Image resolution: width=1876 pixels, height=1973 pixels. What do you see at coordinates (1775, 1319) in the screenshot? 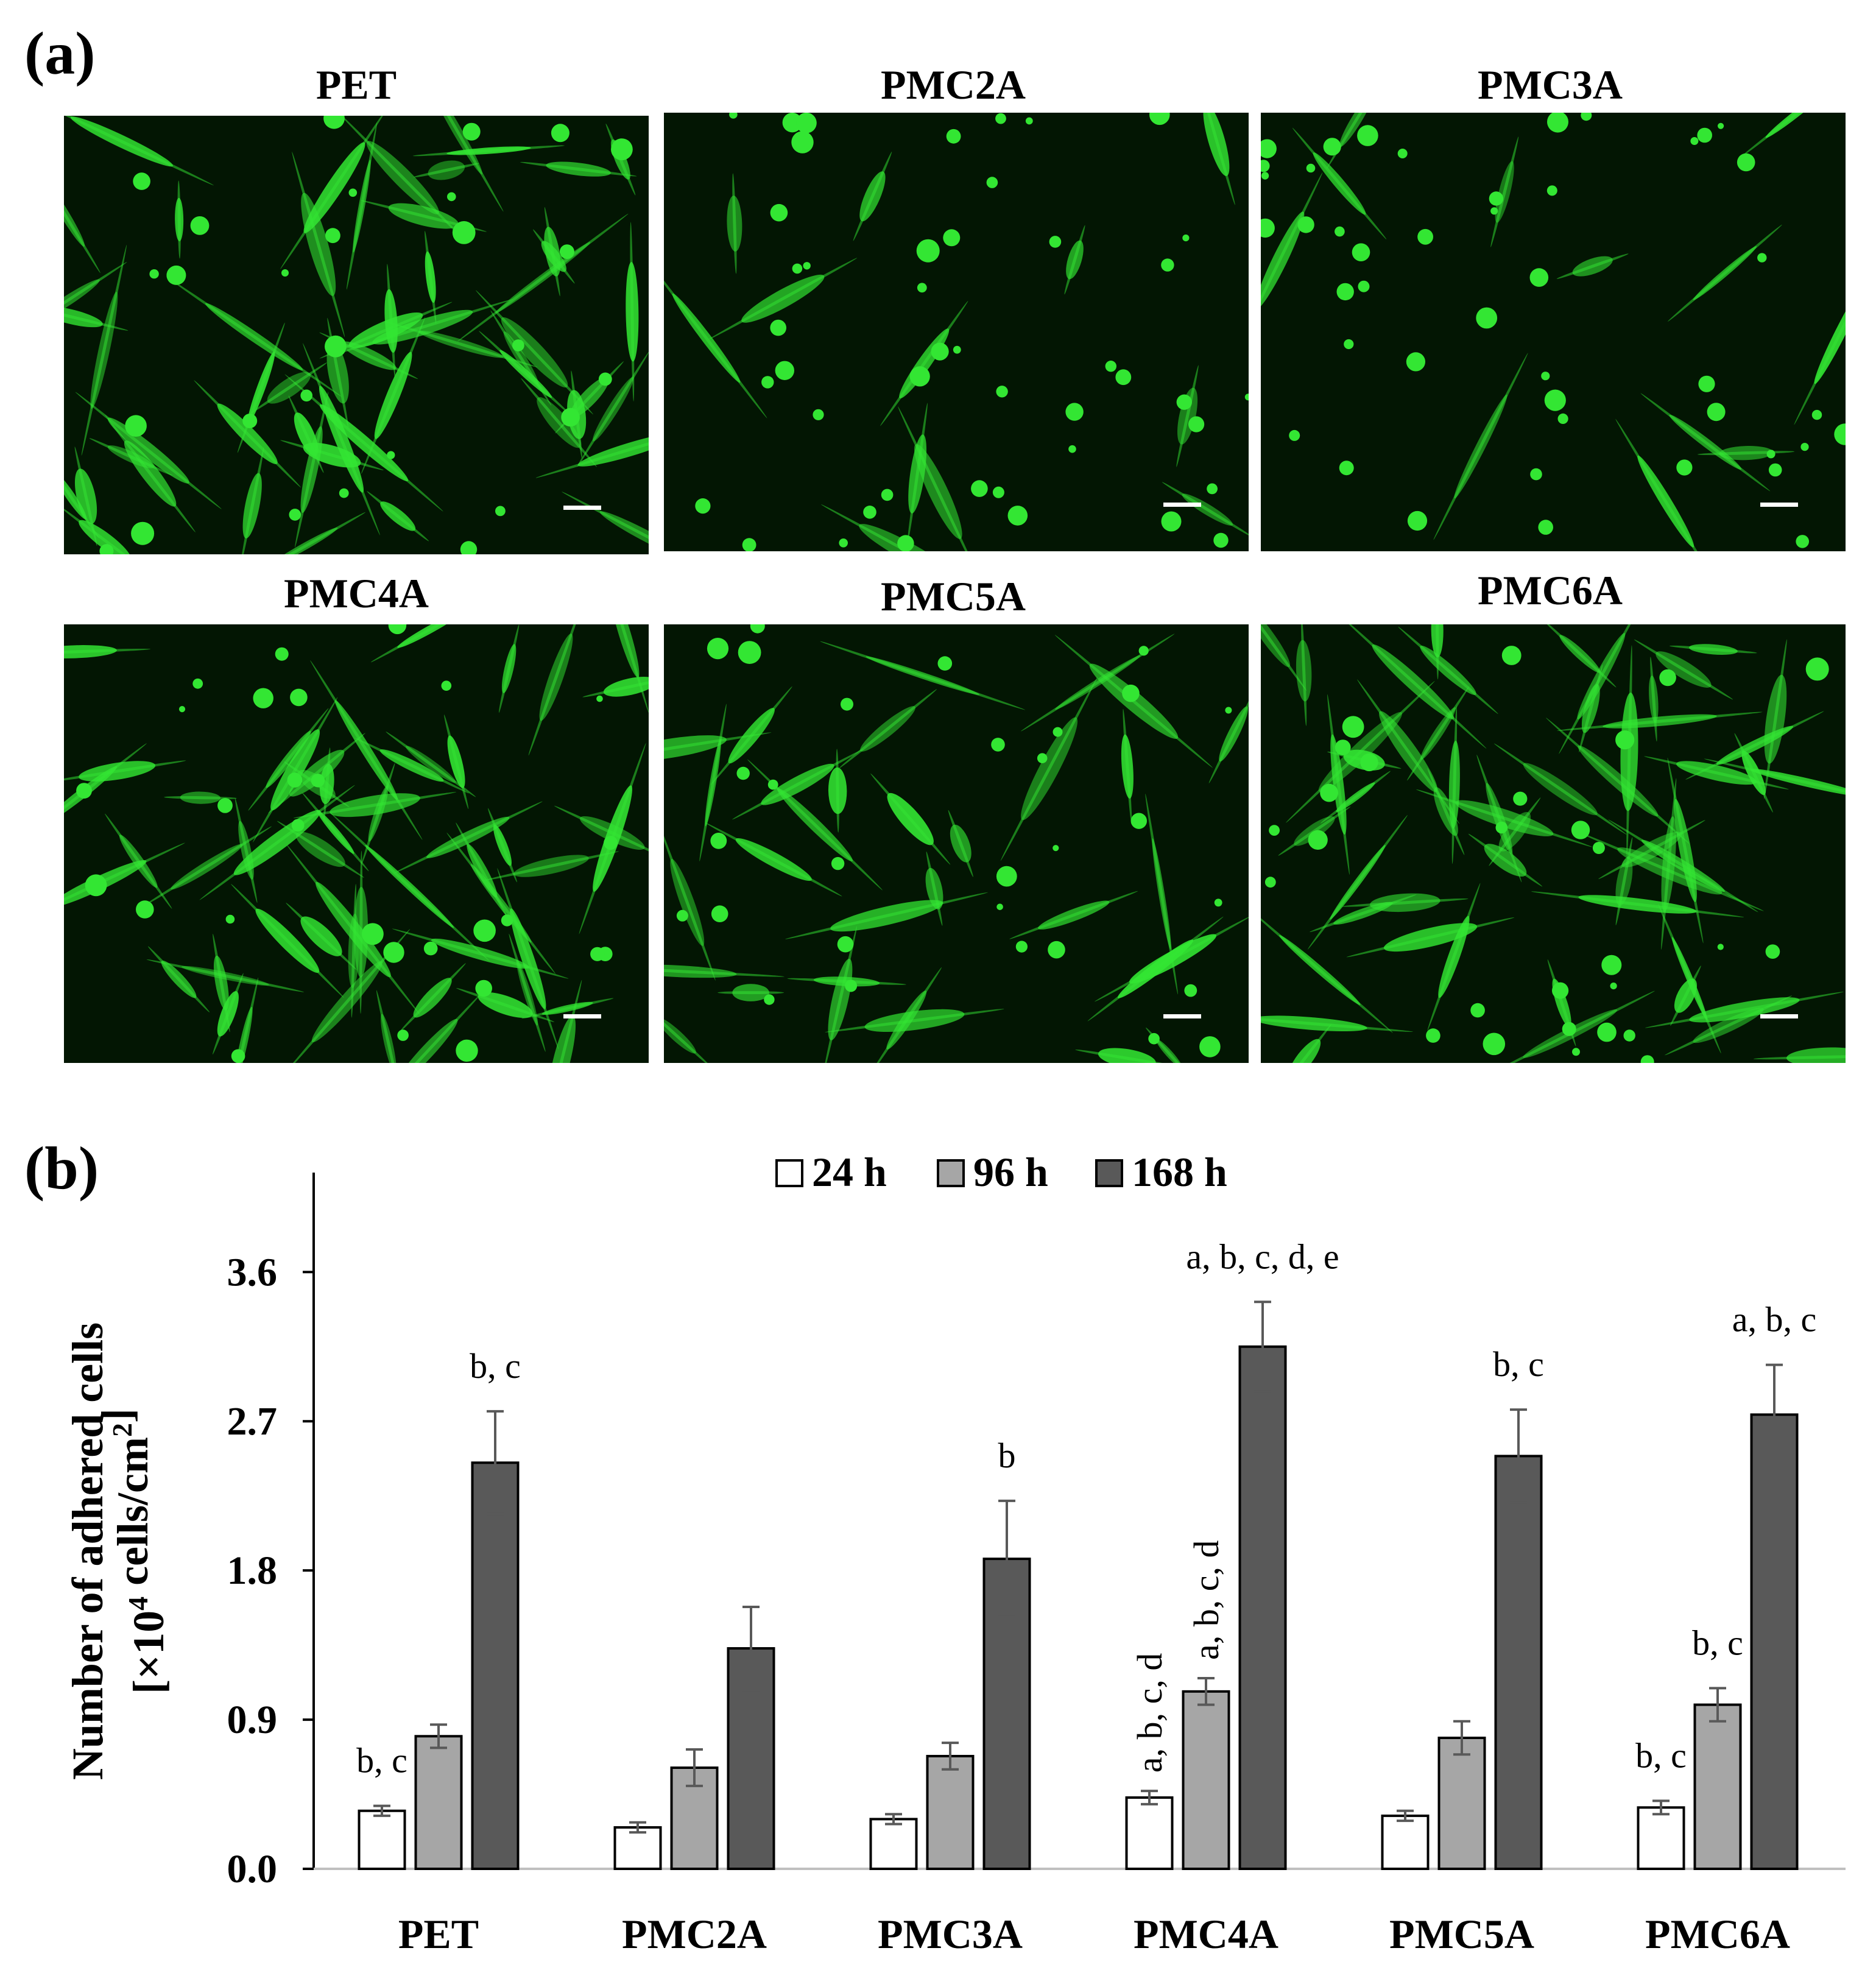
I see `significance-label: a, b, c` at bounding box center [1775, 1319].